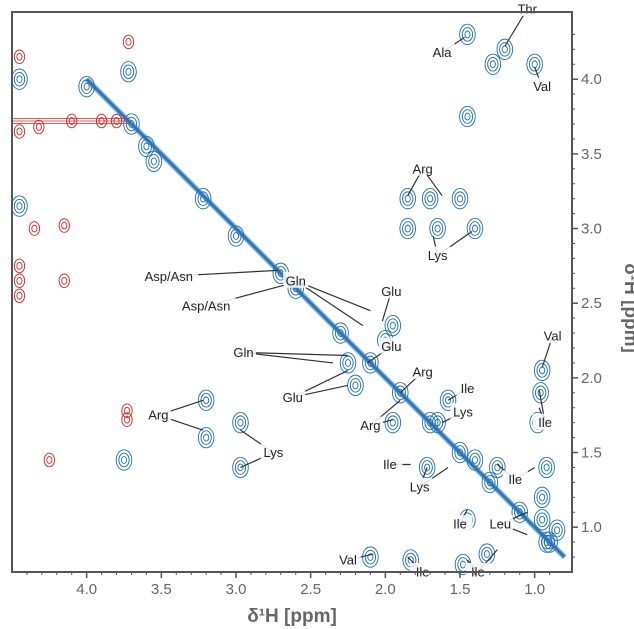 The image size is (634, 629). Describe the element at coordinates (591, 378) in the screenshot. I see `y-tick-label: 2.0` at that location.